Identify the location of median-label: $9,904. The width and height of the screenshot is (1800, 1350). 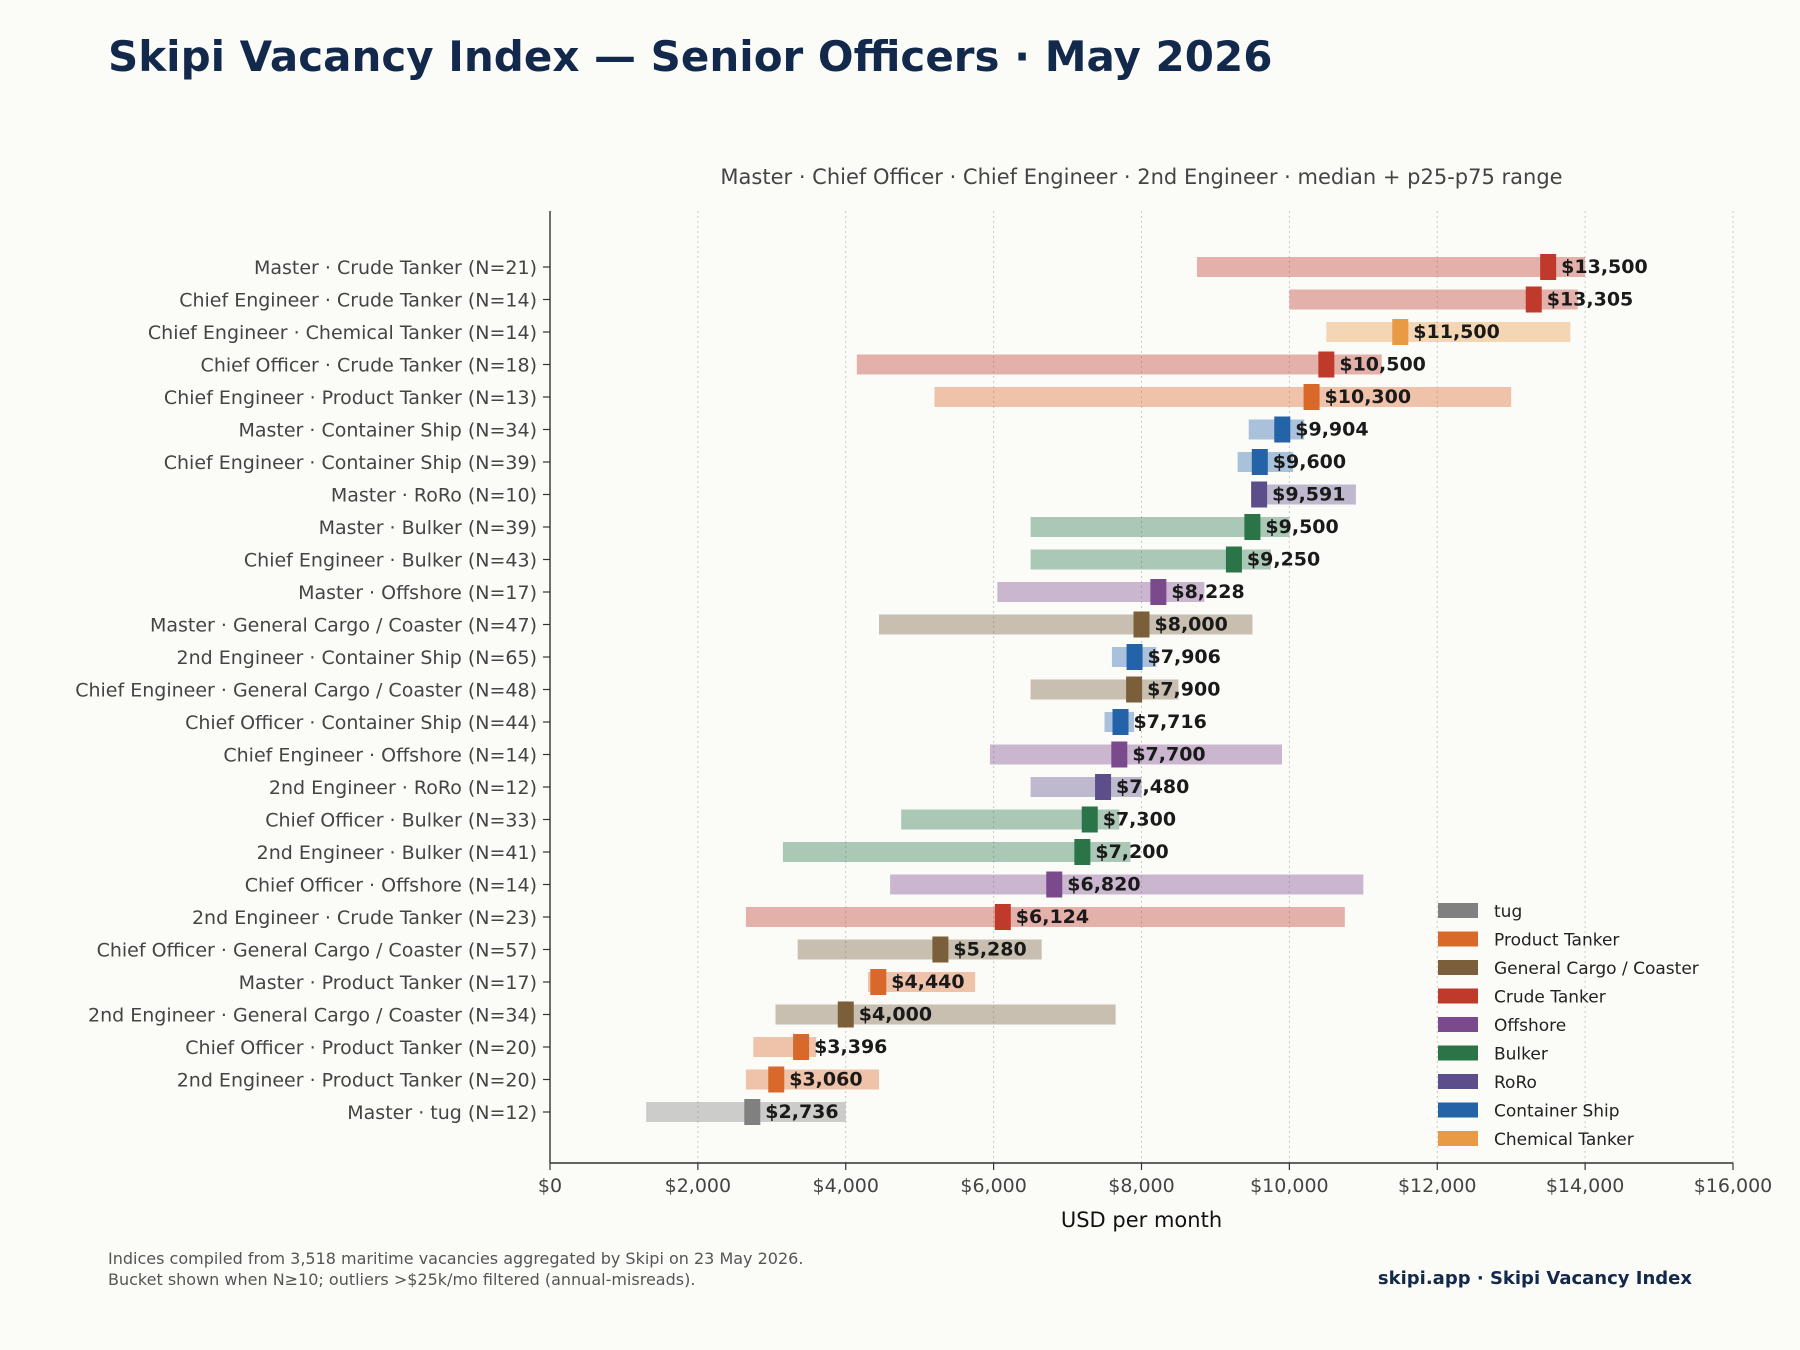
(1331, 430).